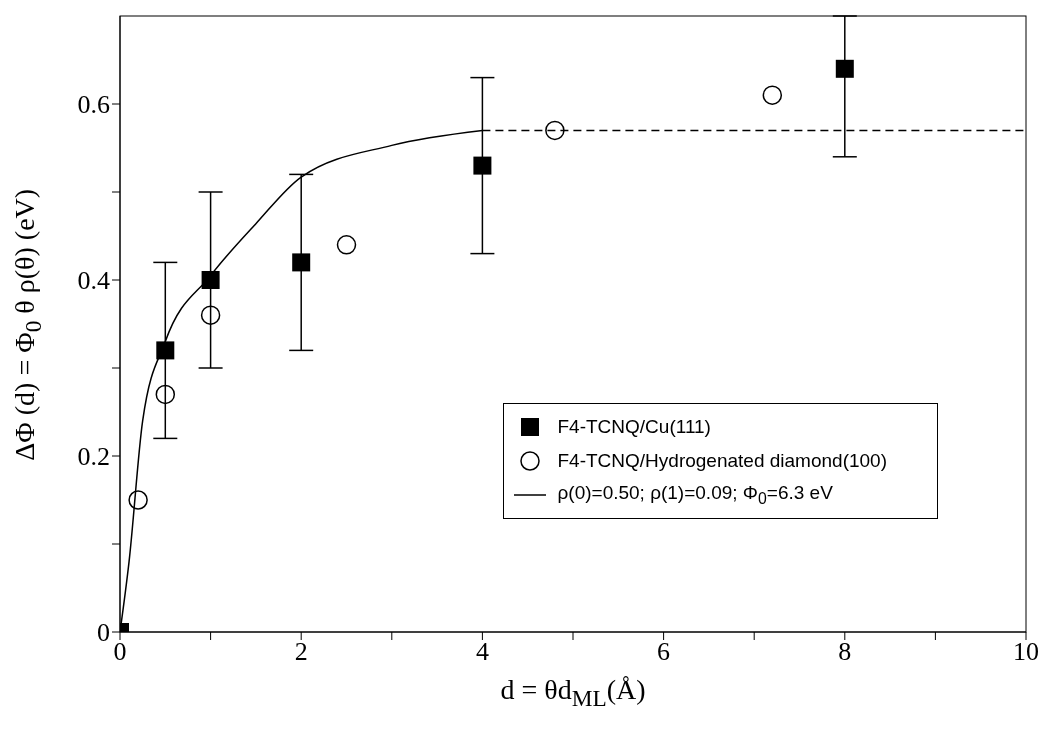 This screenshot has height=734, width=1044. What do you see at coordinates (845, 652) in the screenshot?
I see `x-tick-label: 8` at bounding box center [845, 652].